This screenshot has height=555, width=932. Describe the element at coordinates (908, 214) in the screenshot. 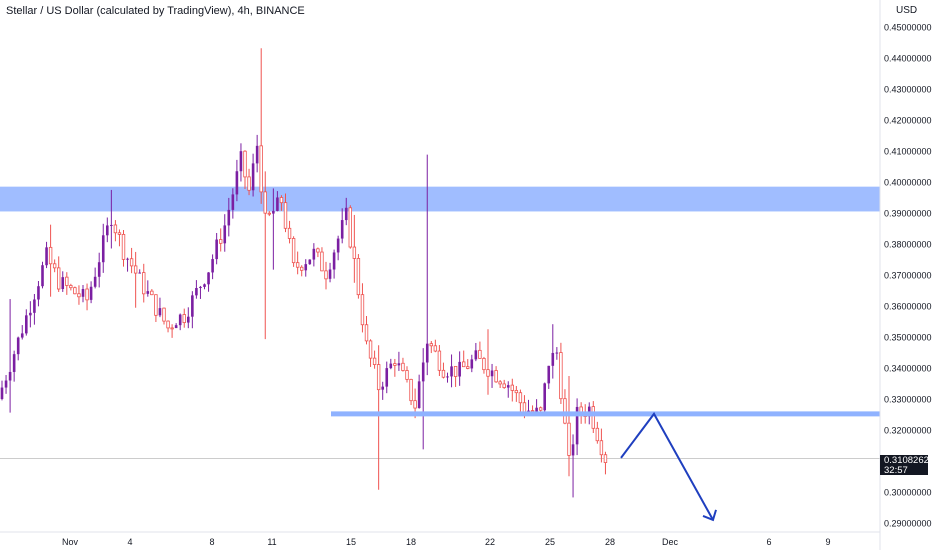

I see `y-tick-label: 0.39000000` at that location.